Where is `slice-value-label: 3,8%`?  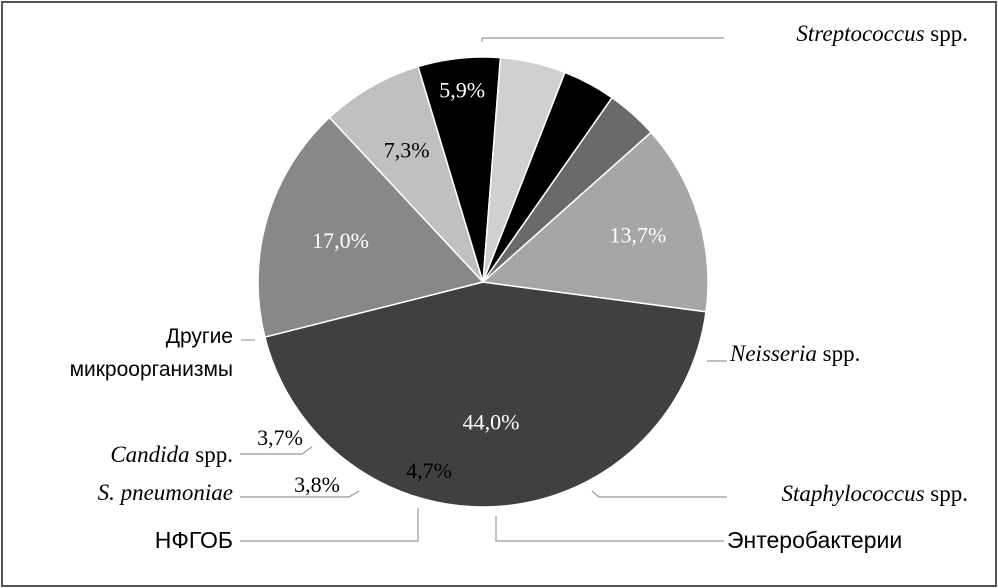 slice-value-label: 3,8% is located at coordinates (317, 484).